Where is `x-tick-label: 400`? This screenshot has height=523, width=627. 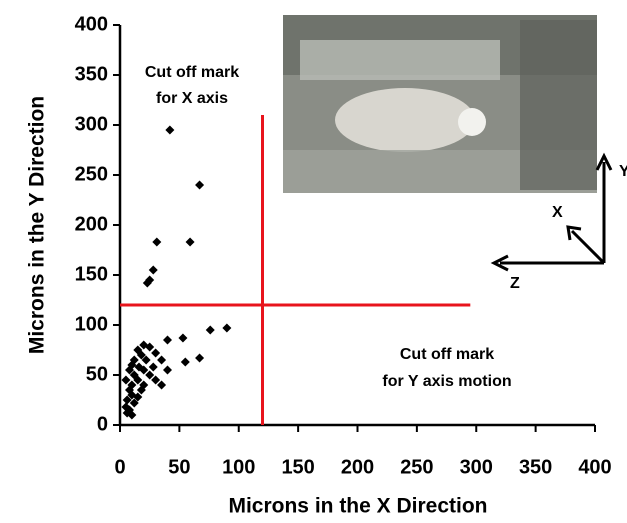
x-tick-label: 400 is located at coordinates (594, 467).